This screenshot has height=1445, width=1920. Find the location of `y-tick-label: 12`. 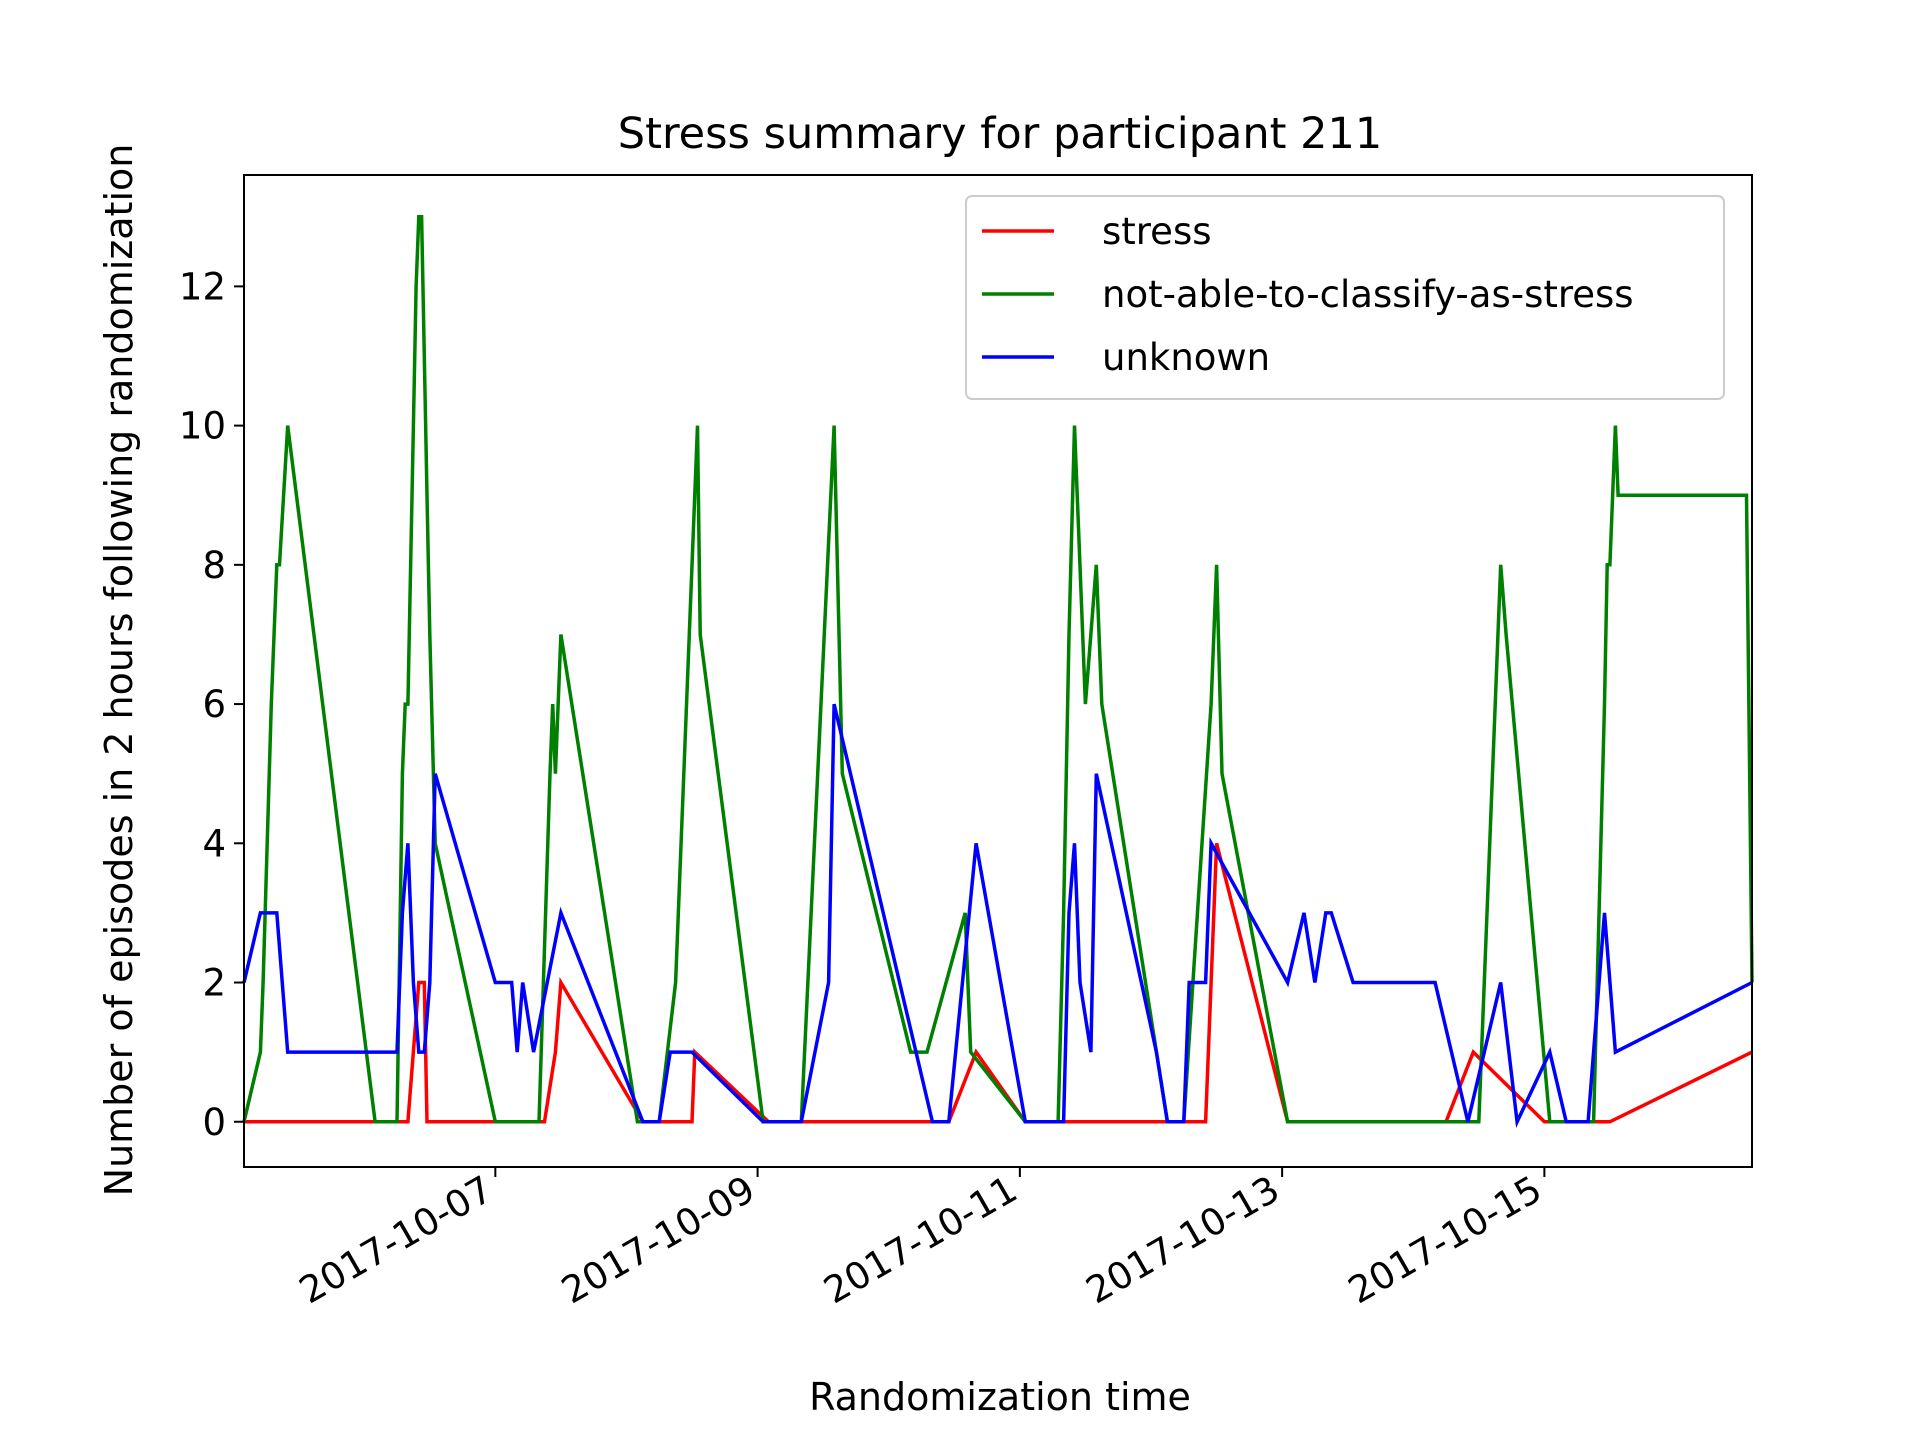

y-tick-label: 12 is located at coordinates (202, 286).